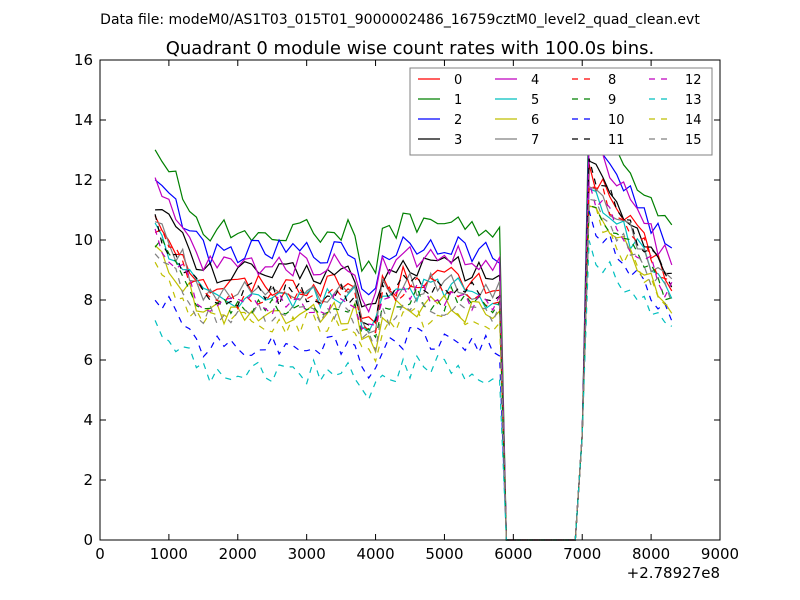  Describe the element at coordinates (83, 120) in the screenshot. I see `y-tick-label: 14` at that location.